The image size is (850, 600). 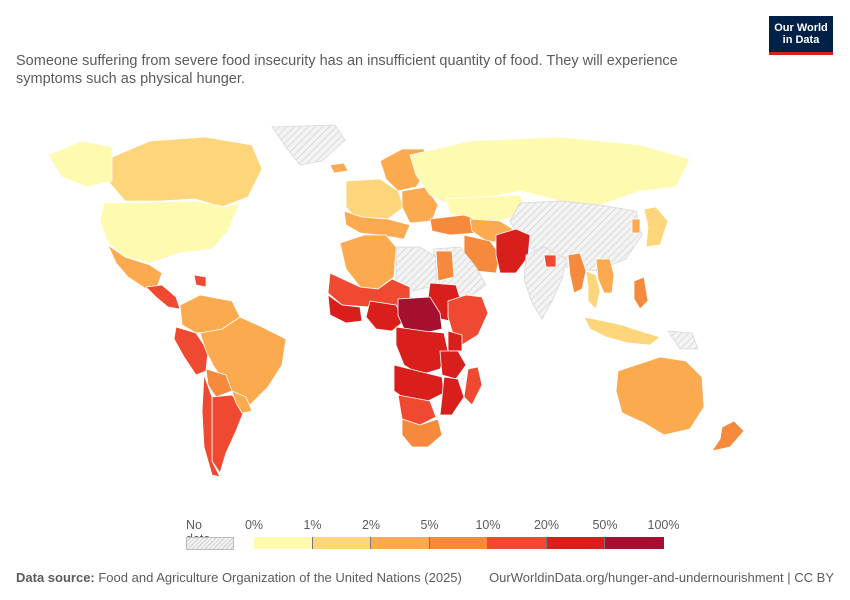 What do you see at coordinates (622, 331) in the screenshot?
I see `region-malaysia-indonesia` at bounding box center [622, 331].